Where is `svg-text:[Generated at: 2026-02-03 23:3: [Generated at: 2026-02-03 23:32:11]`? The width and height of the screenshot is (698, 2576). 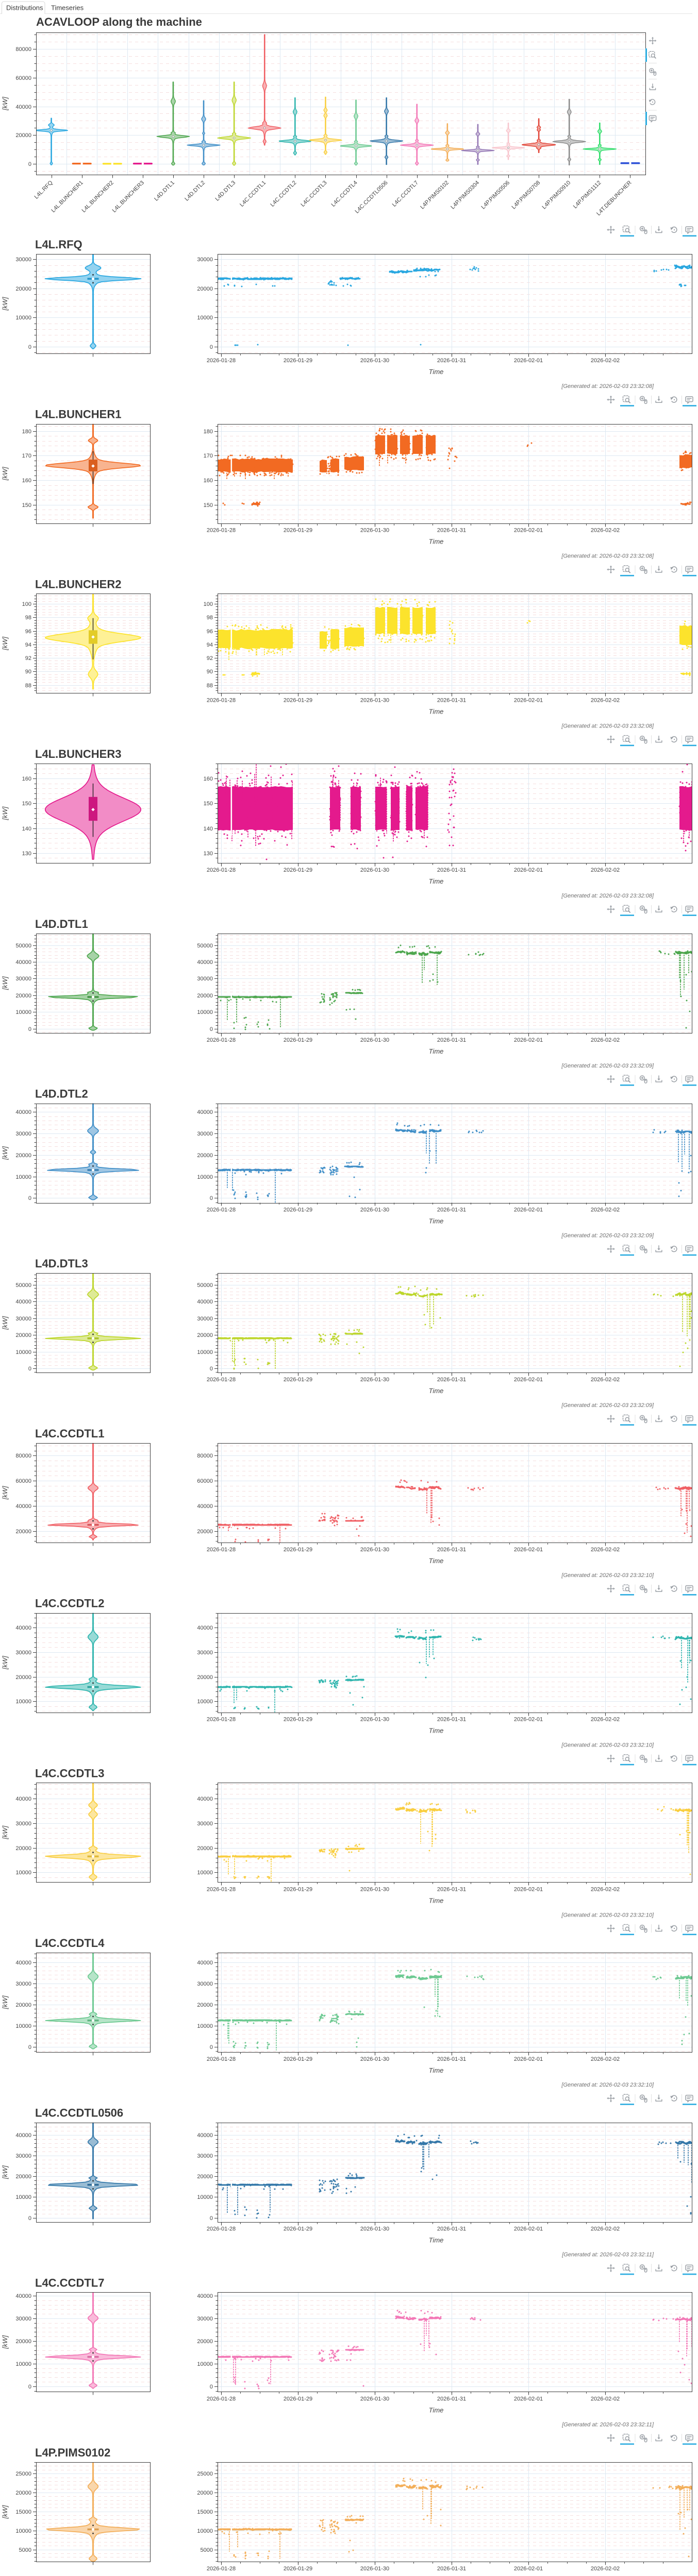
svg-text:[Generated at: 2026-02-03 23:3: [Generated at: 2026-02-03 23:32:11] is located at coordinates (607, 2255).